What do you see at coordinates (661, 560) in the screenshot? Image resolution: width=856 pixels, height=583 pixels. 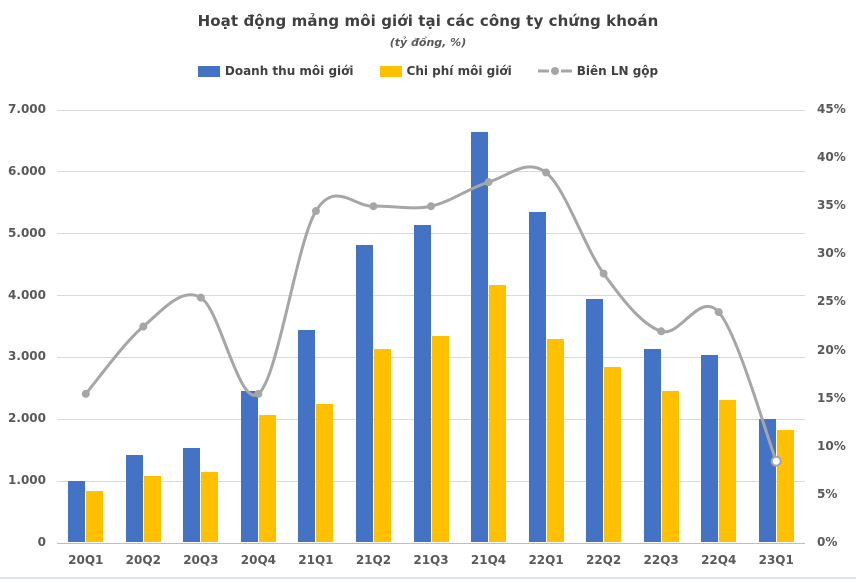 I see `x-axis-label: 22Q3` at bounding box center [661, 560].